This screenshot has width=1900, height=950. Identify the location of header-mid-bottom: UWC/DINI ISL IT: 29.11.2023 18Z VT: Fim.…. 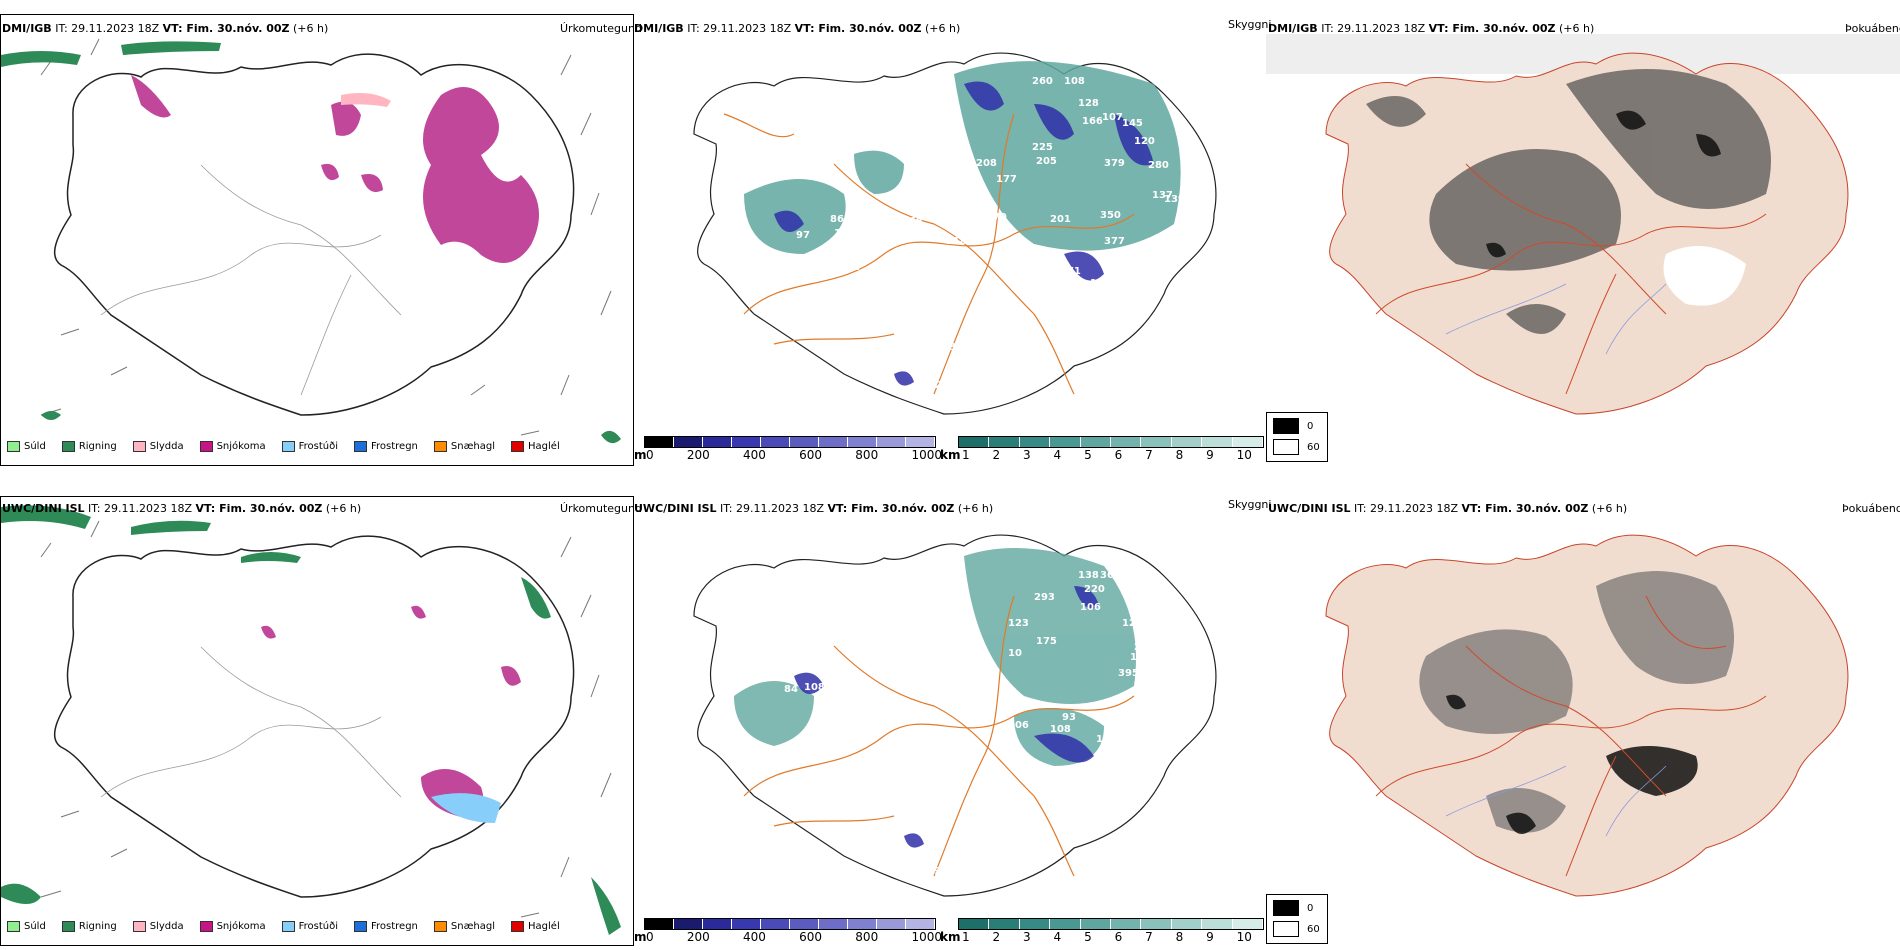
(814, 508).